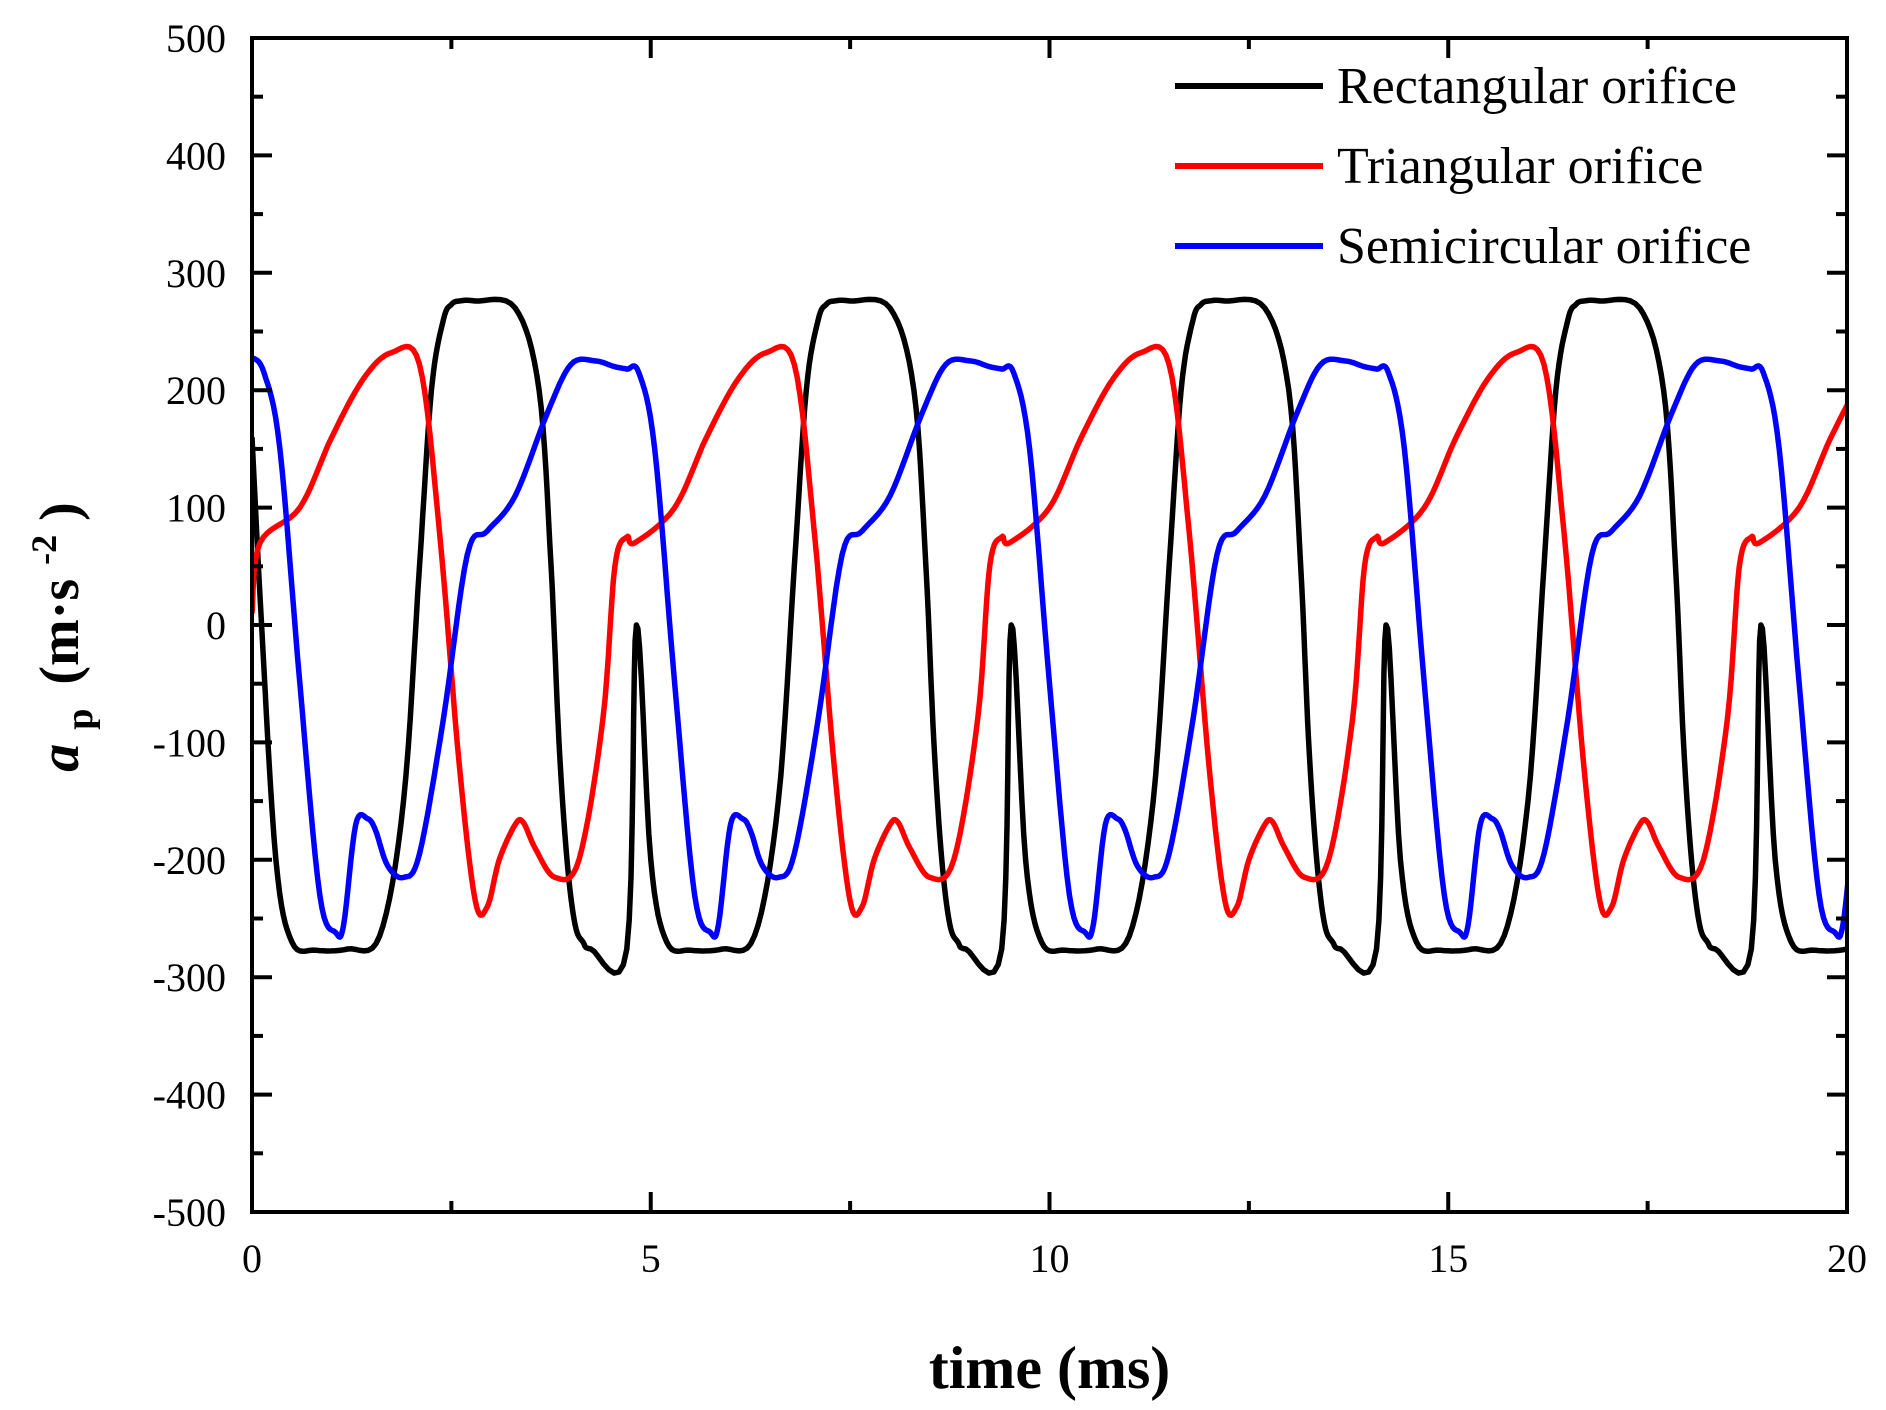 This screenshot has height=1410, width=1886. What do you see at coordinates (1050, 1368) in the screenshot?
I see `x-axis-label: time (ms)` at bounding box center [1050, 1368].